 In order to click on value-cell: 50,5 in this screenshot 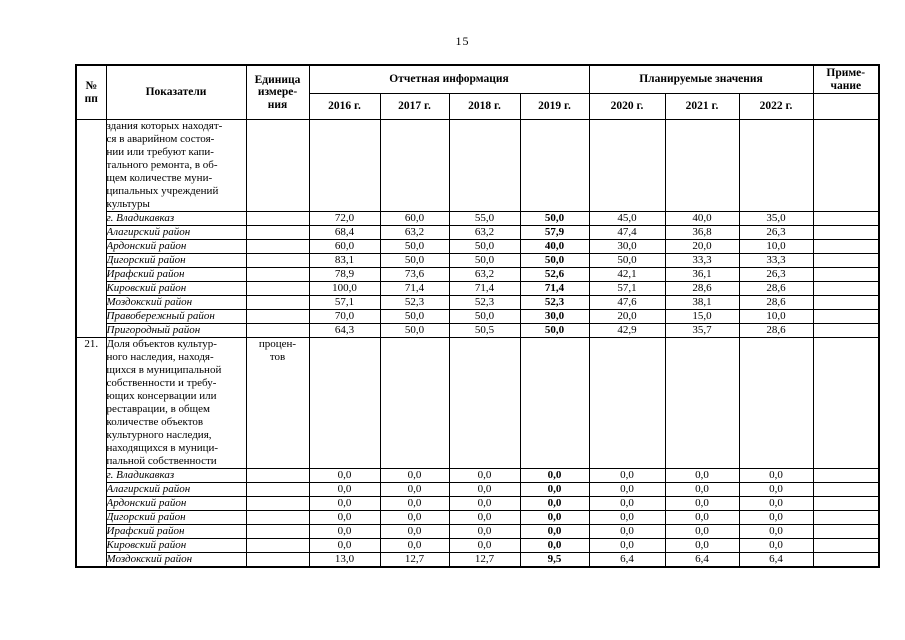, I will do `click(484, 330)`.